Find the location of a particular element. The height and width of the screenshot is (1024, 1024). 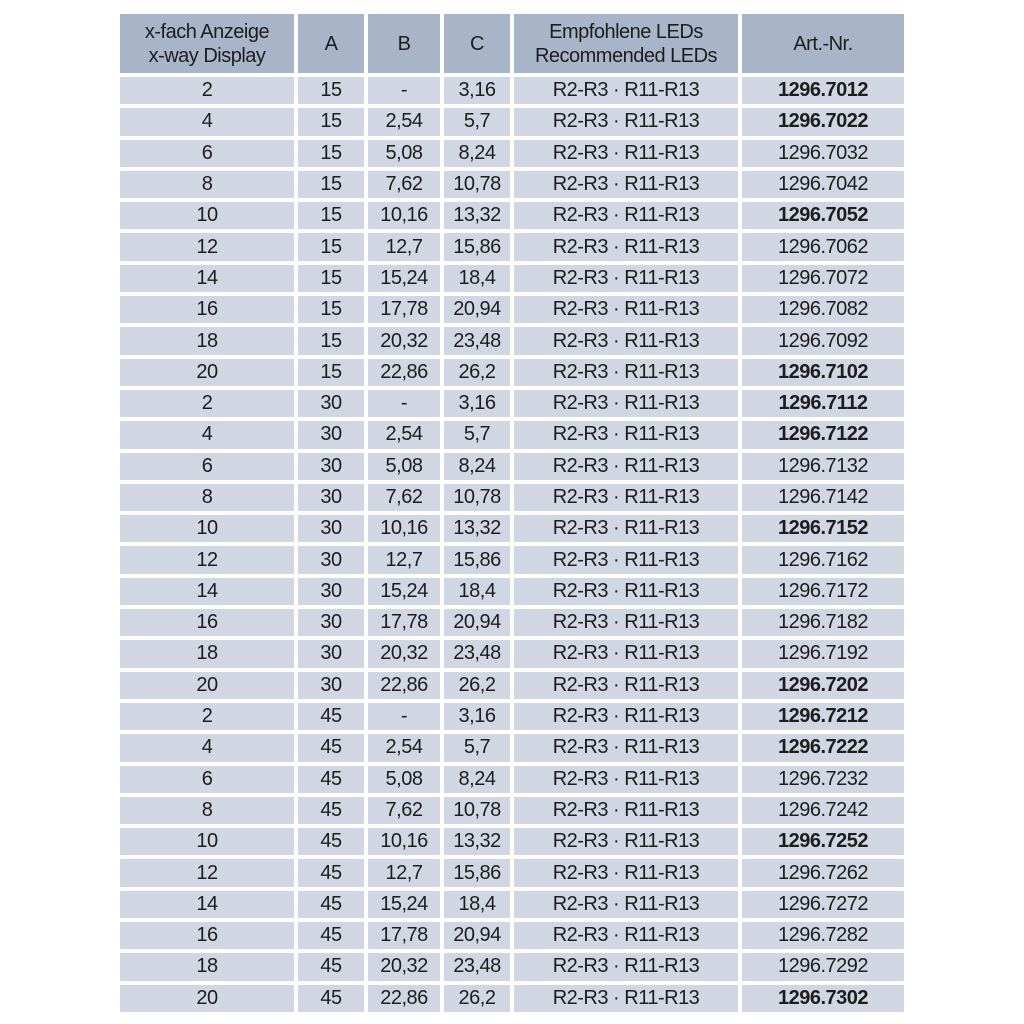

cell-artnr: 1296.7242 is located at coordinates (823, 810).